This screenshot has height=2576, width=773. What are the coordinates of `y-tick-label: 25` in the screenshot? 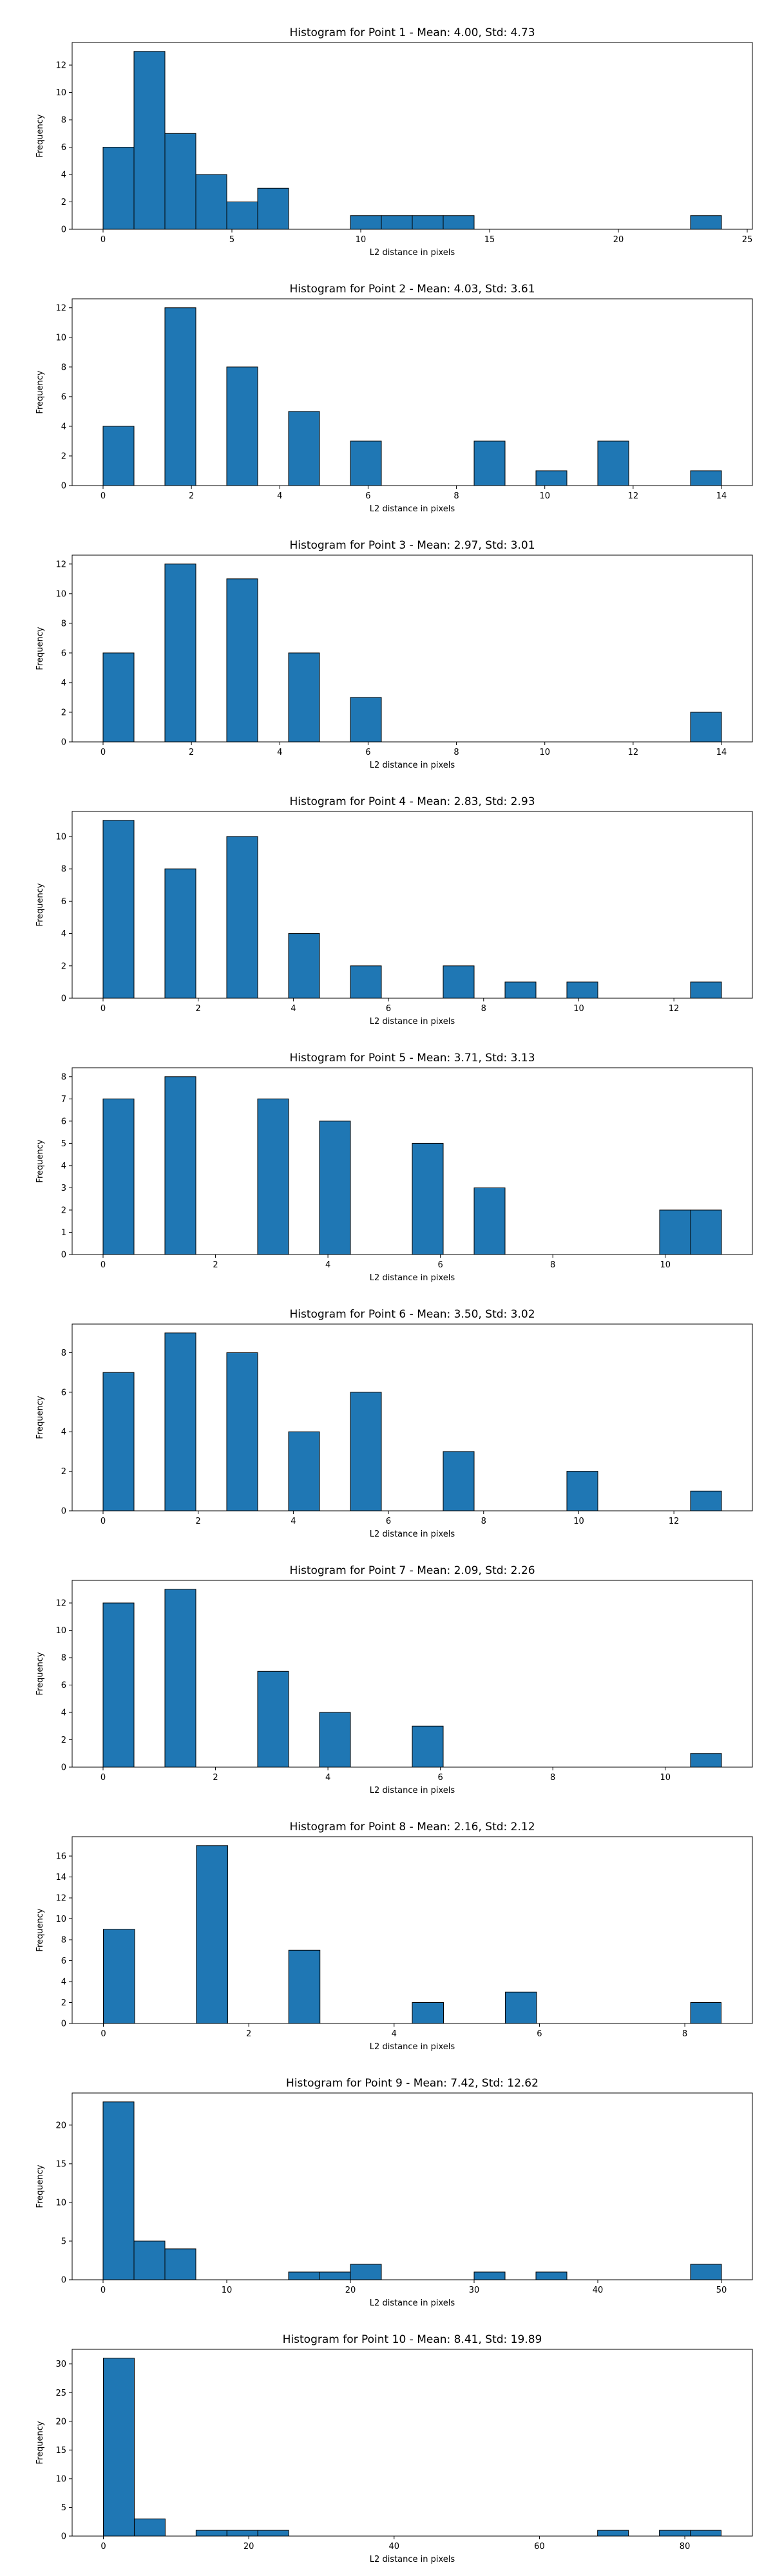 It's located at (61, 2394).